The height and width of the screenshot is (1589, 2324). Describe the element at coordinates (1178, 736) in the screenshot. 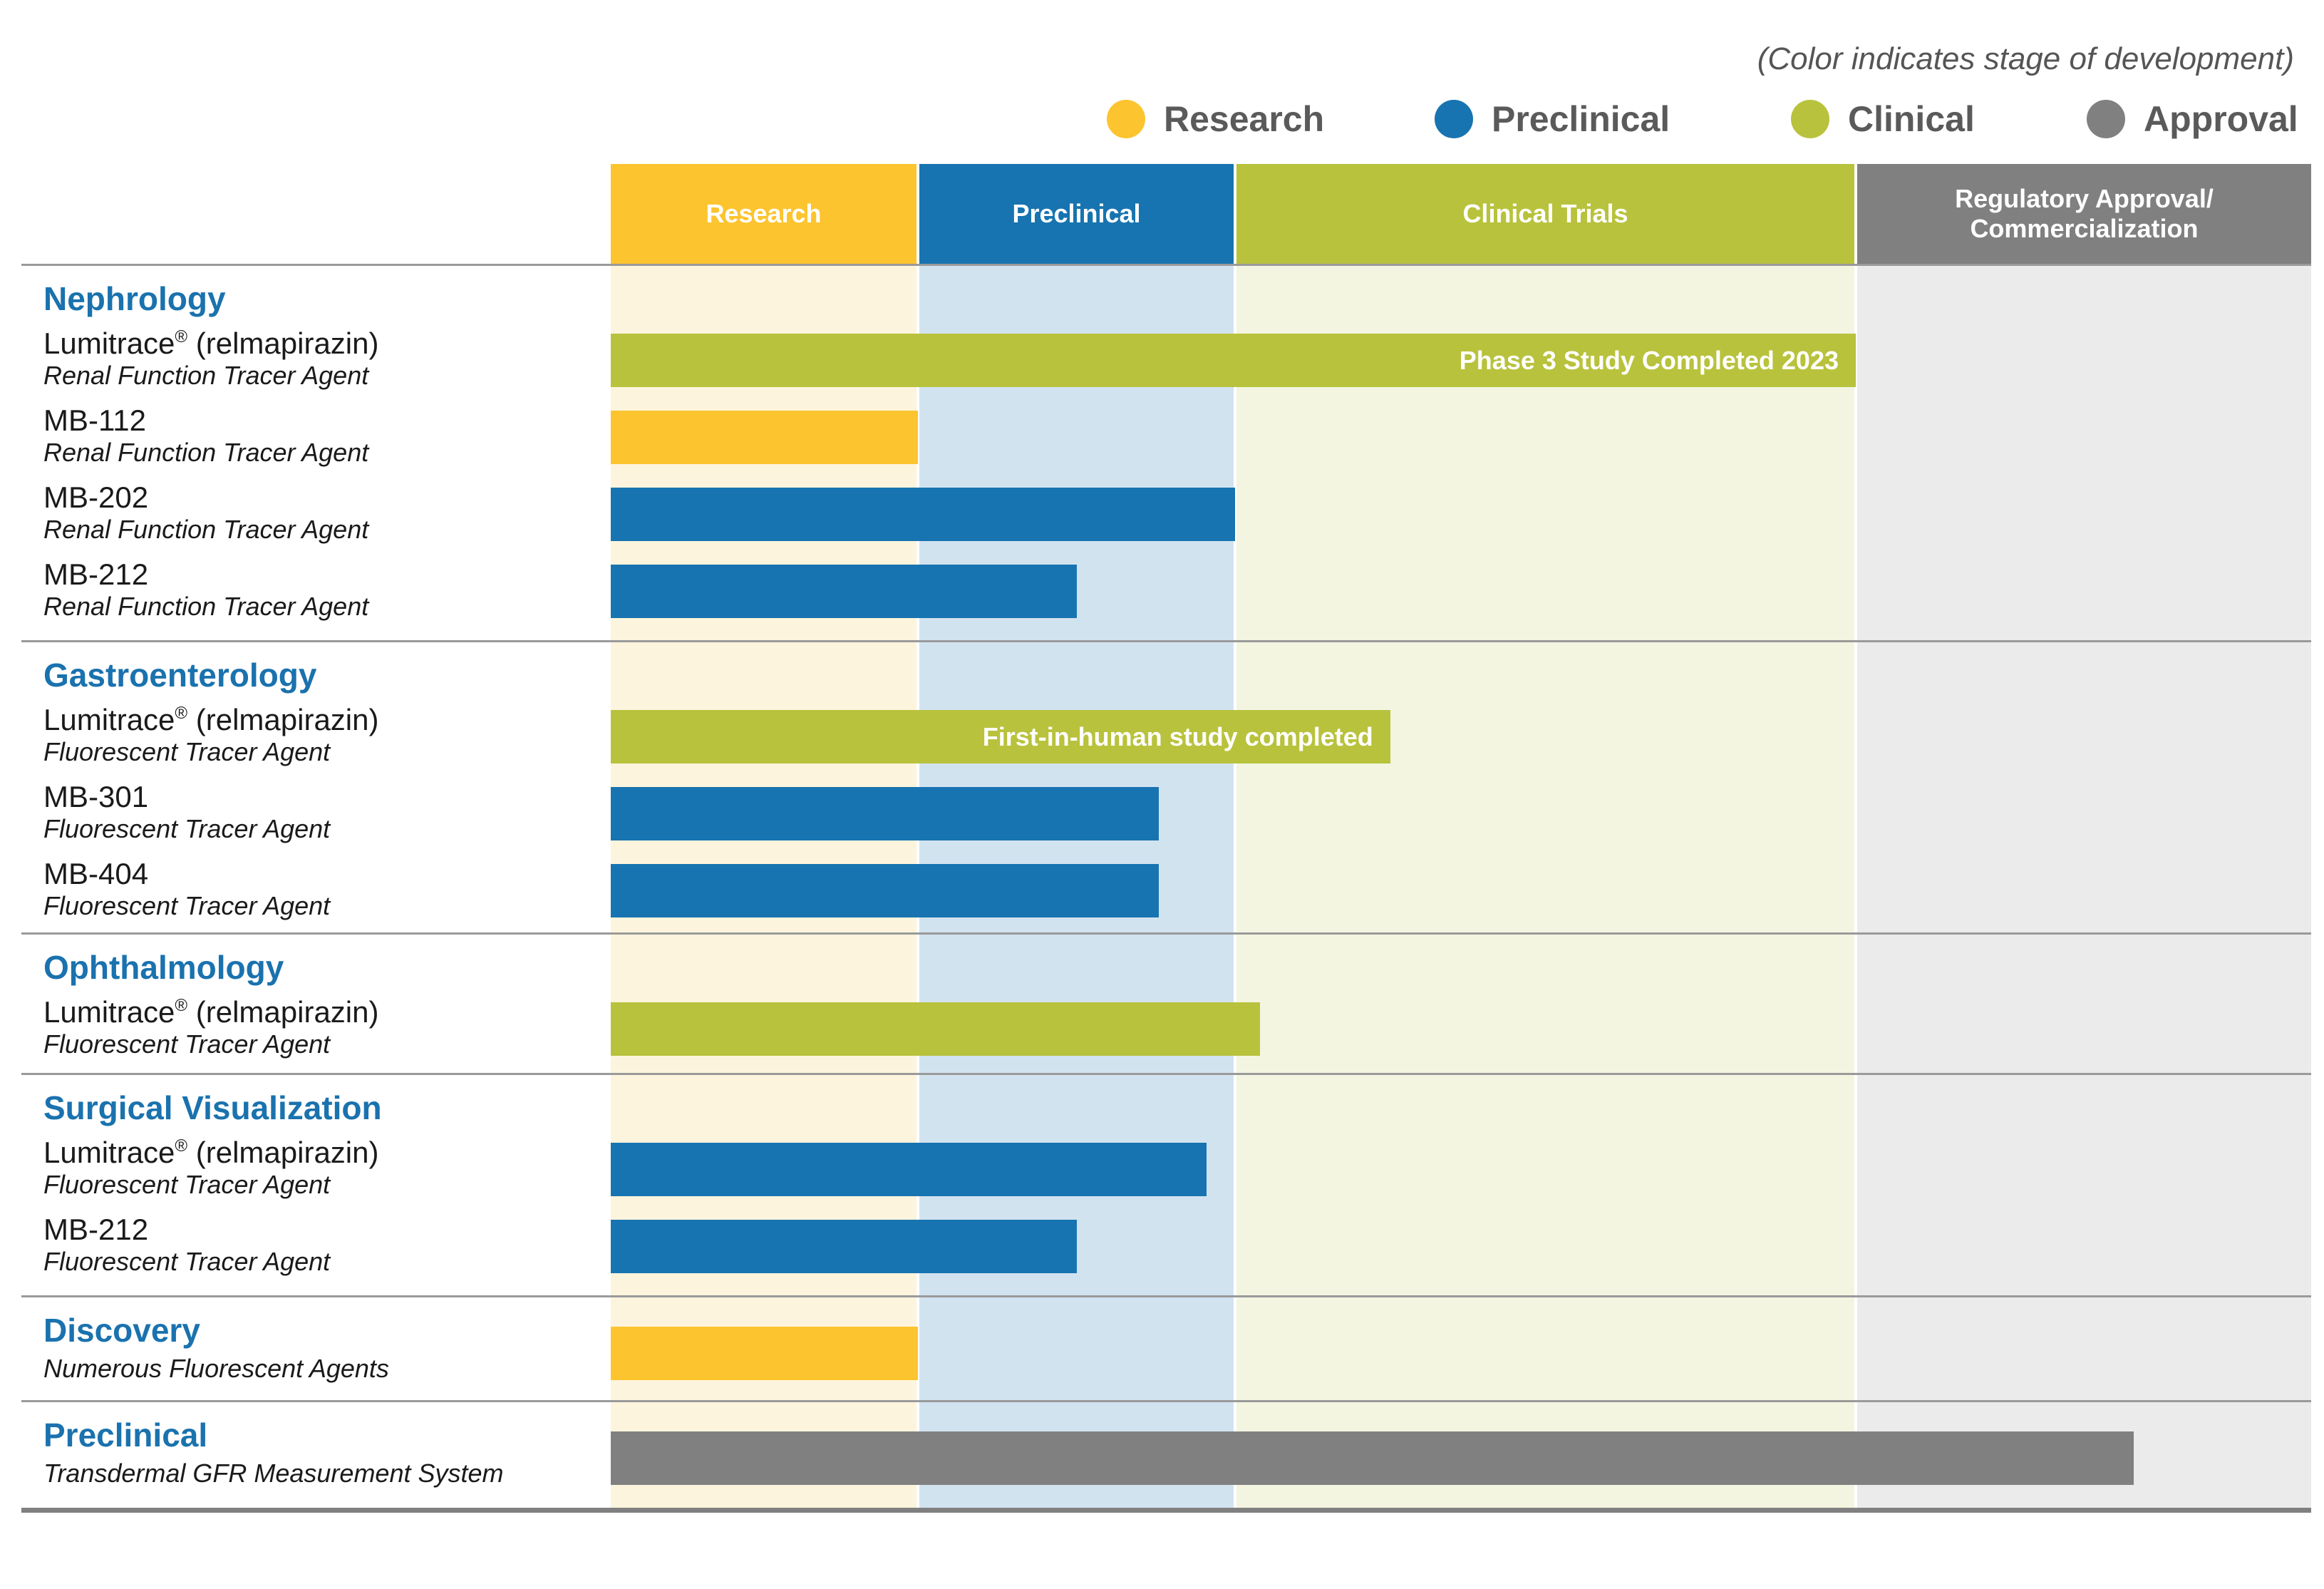

I see `bar-label: First-in-human study completed` at that location.